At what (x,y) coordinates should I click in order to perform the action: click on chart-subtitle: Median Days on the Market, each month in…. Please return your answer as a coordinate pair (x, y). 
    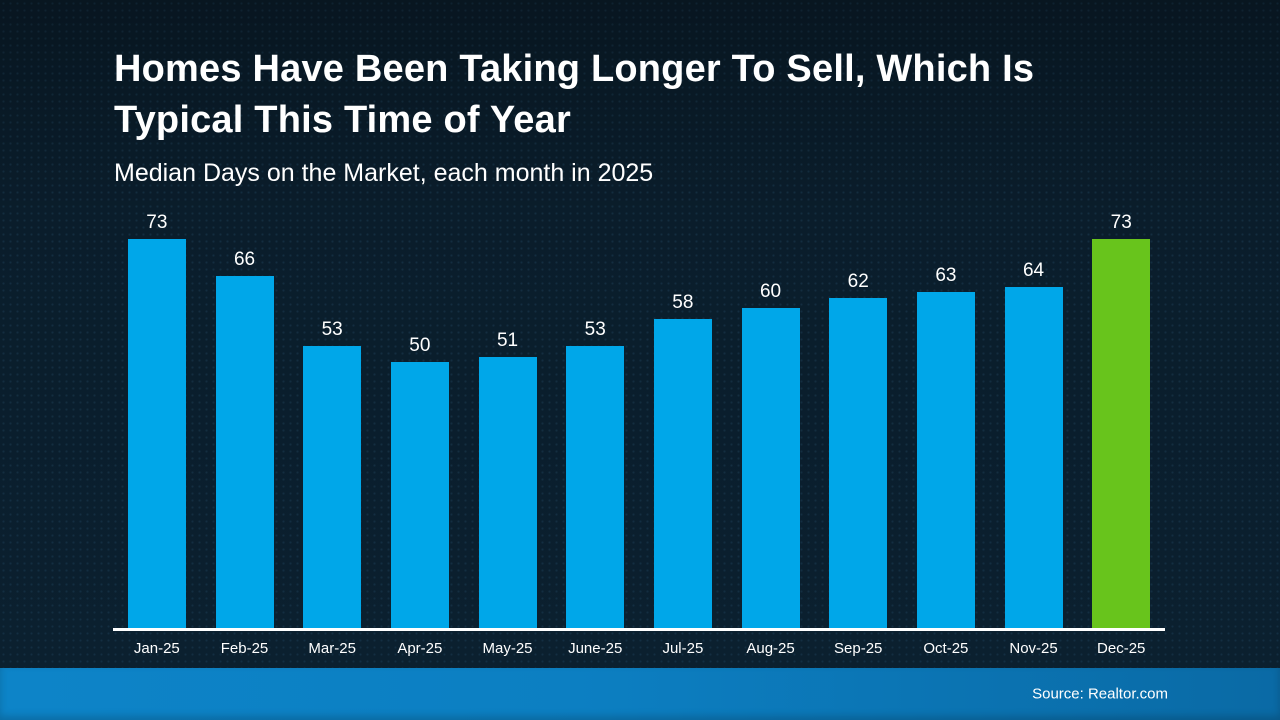
    Looking at the image, I should click on (384, 172).